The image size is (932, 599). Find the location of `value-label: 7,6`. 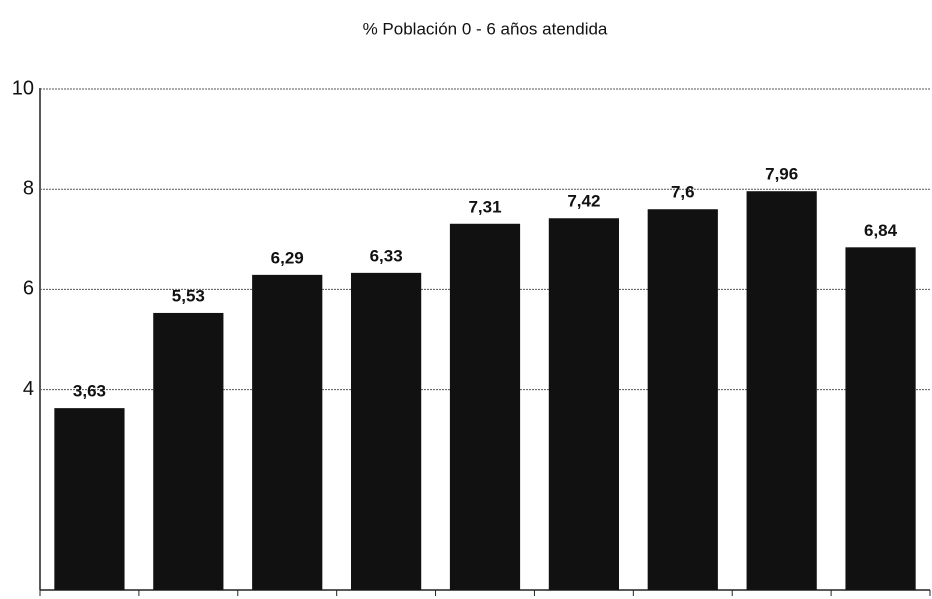

value-label: 7,6 is located at coordinates (683, 192).